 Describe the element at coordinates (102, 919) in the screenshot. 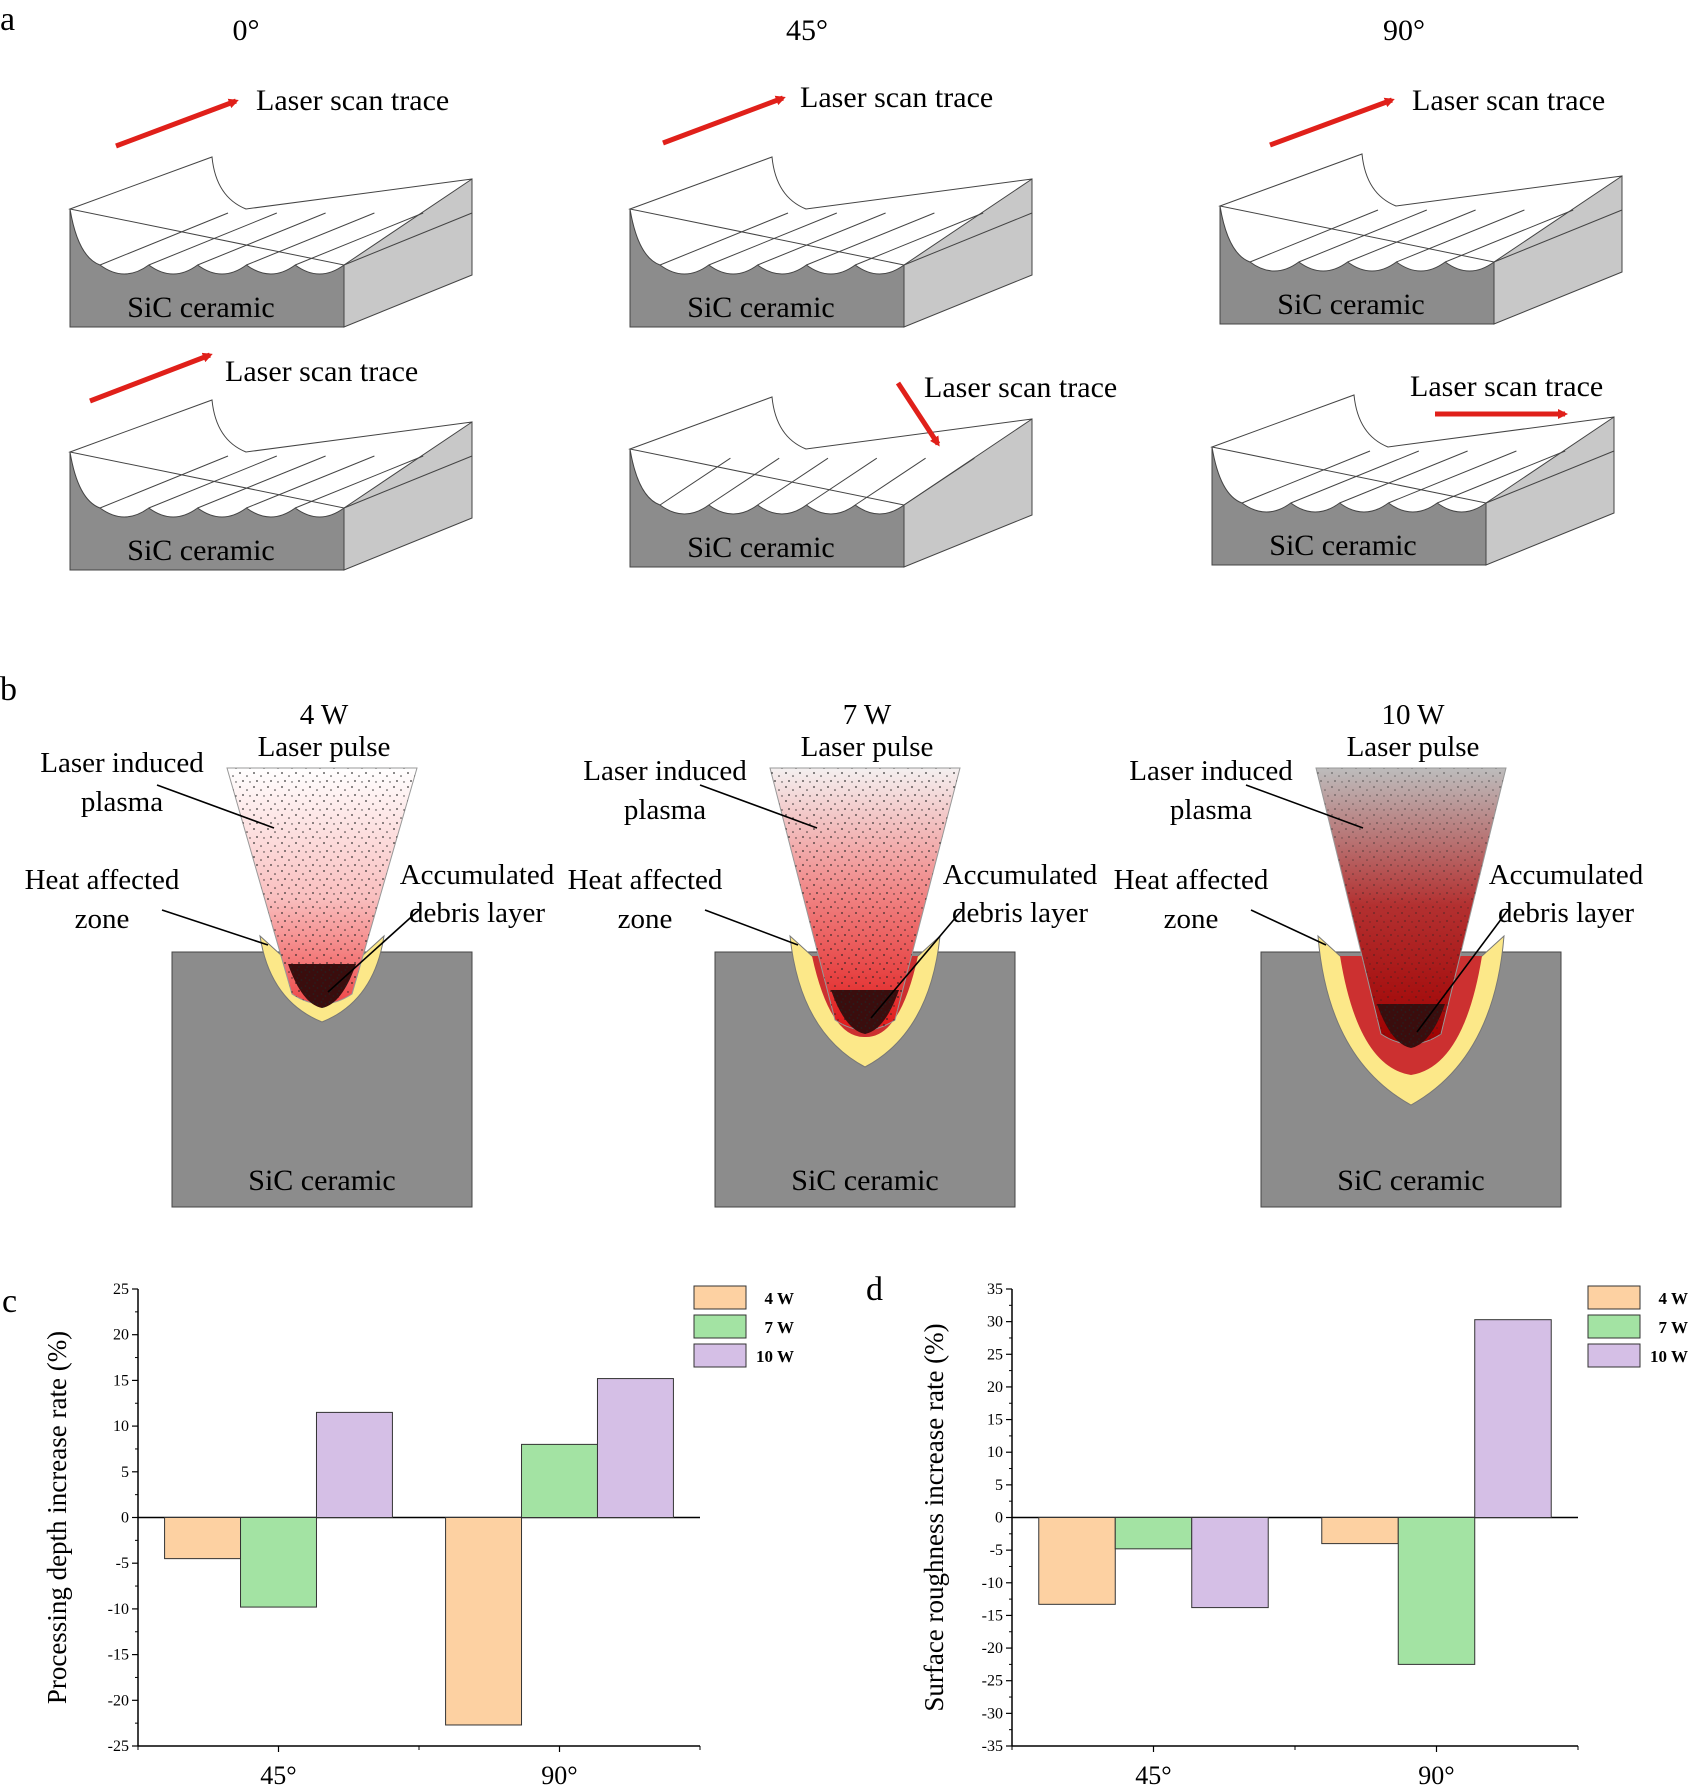

I see `haz-label-line2: zone` at that location.